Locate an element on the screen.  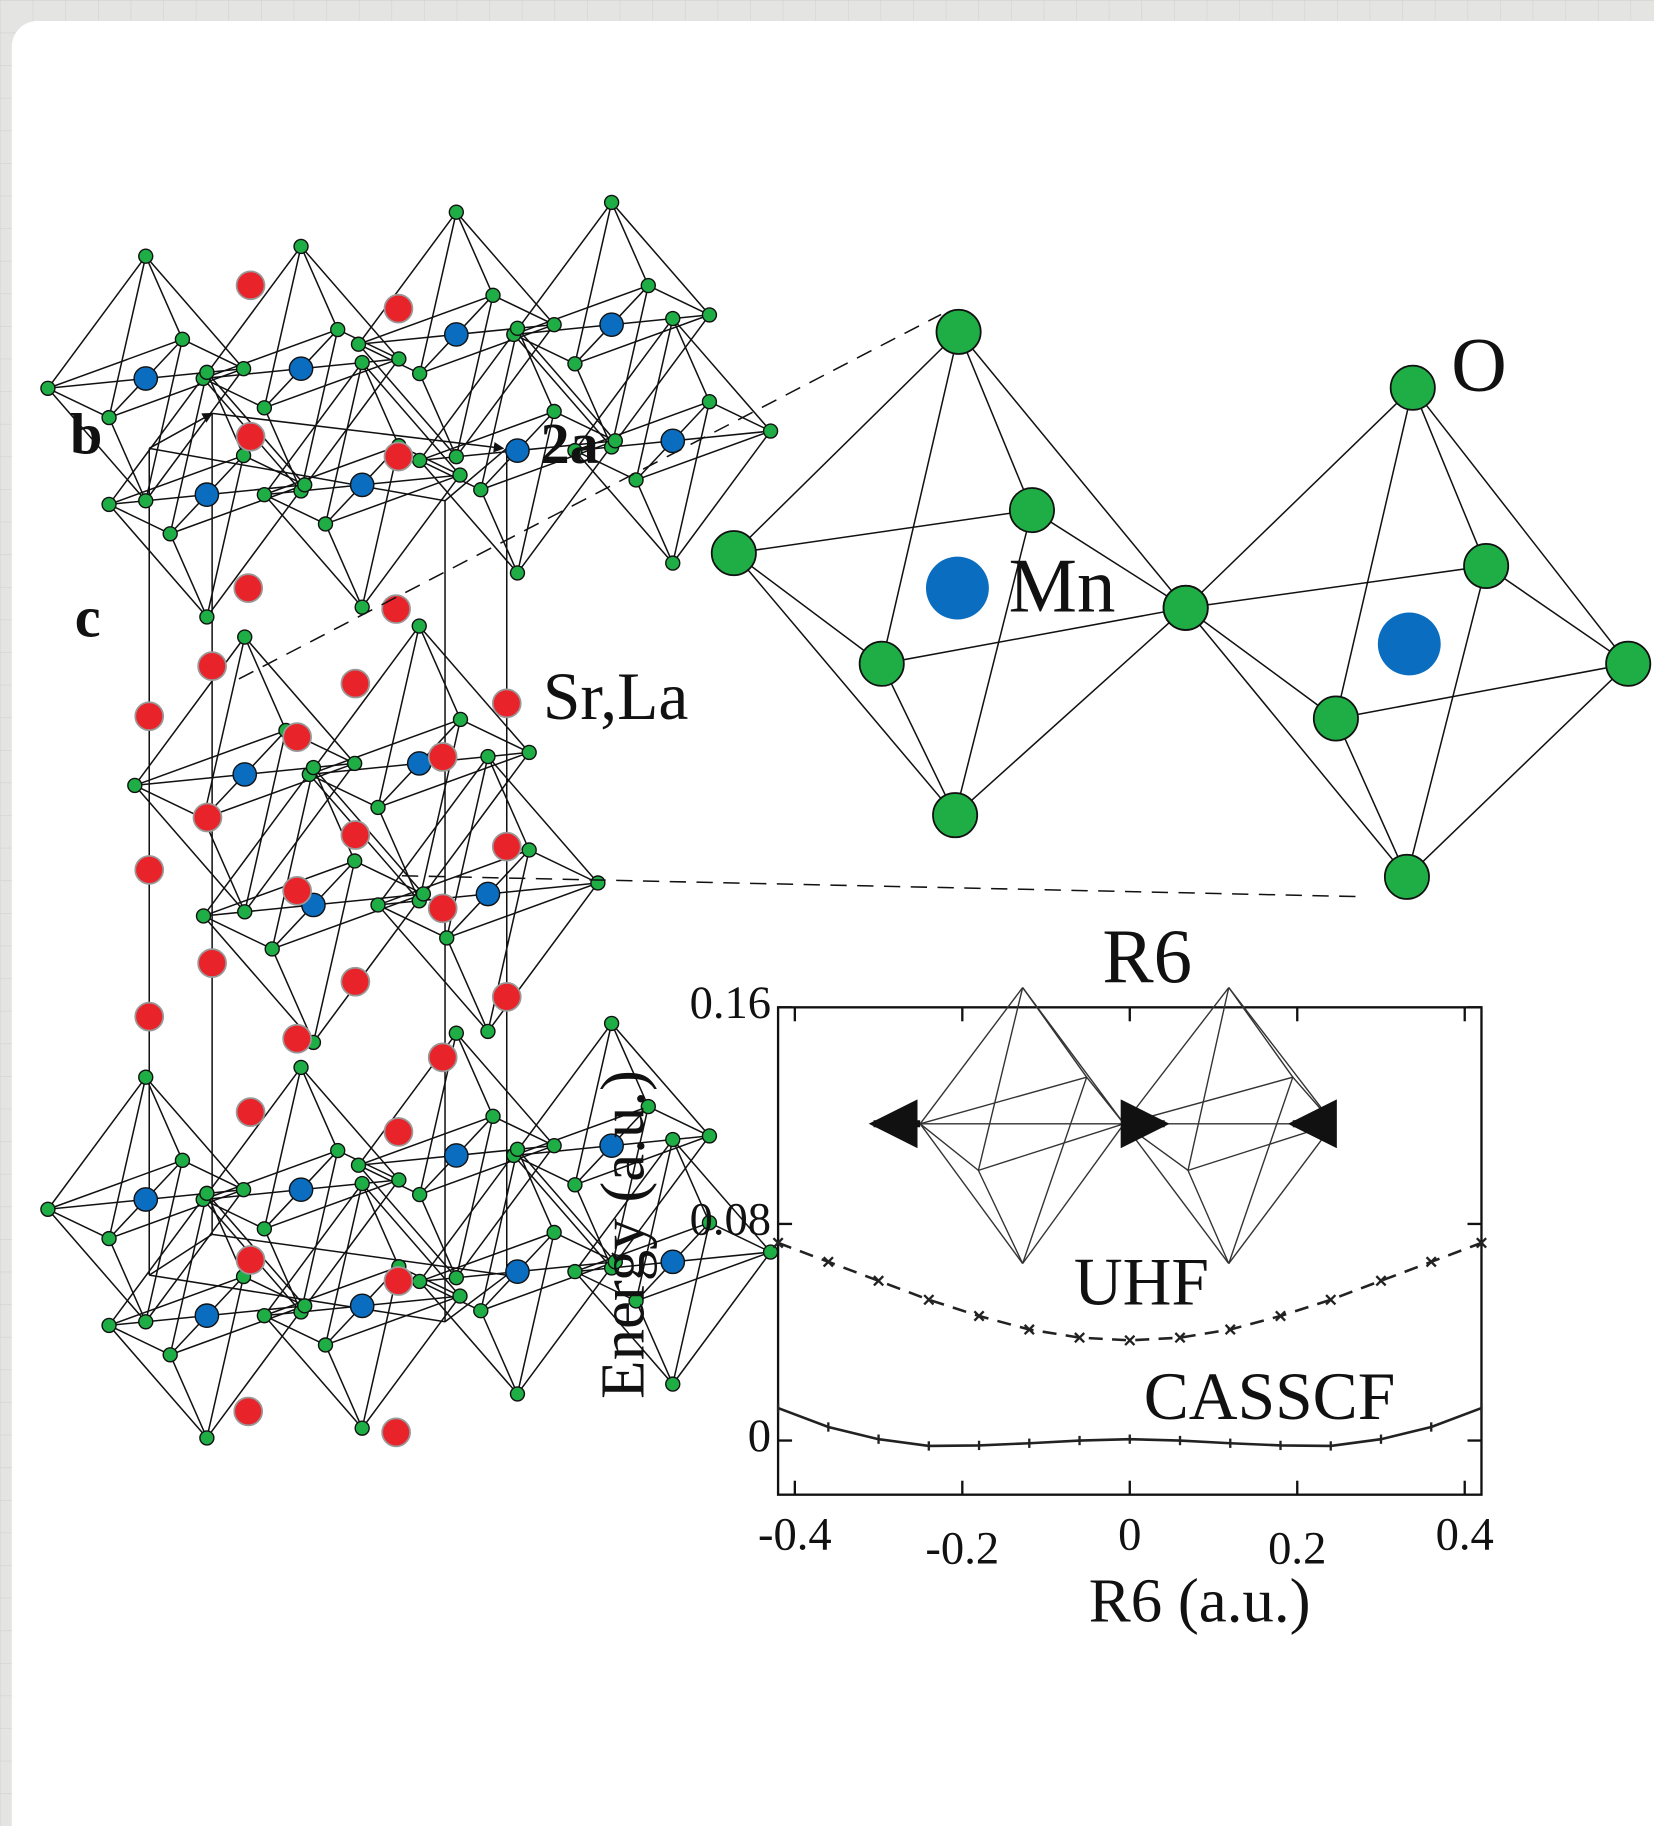
site-label: Mn is located at coordinates (1062, 586).